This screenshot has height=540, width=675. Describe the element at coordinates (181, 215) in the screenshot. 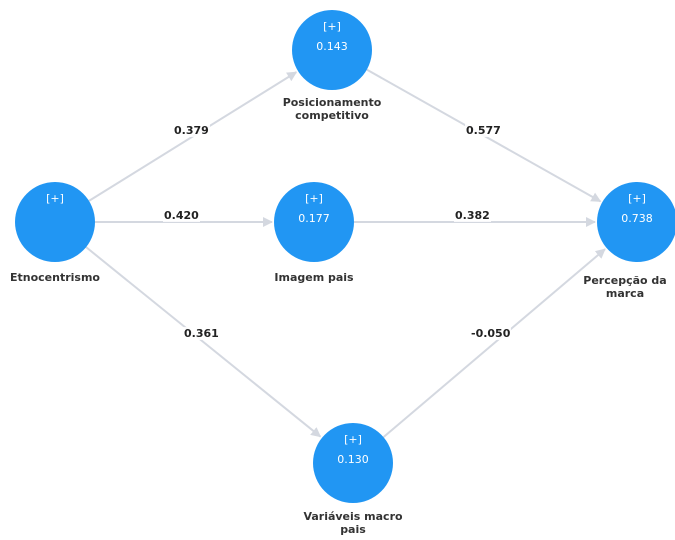

I see `edge-coefficient-etnocentrismo-imagem: 0.420` at that location.